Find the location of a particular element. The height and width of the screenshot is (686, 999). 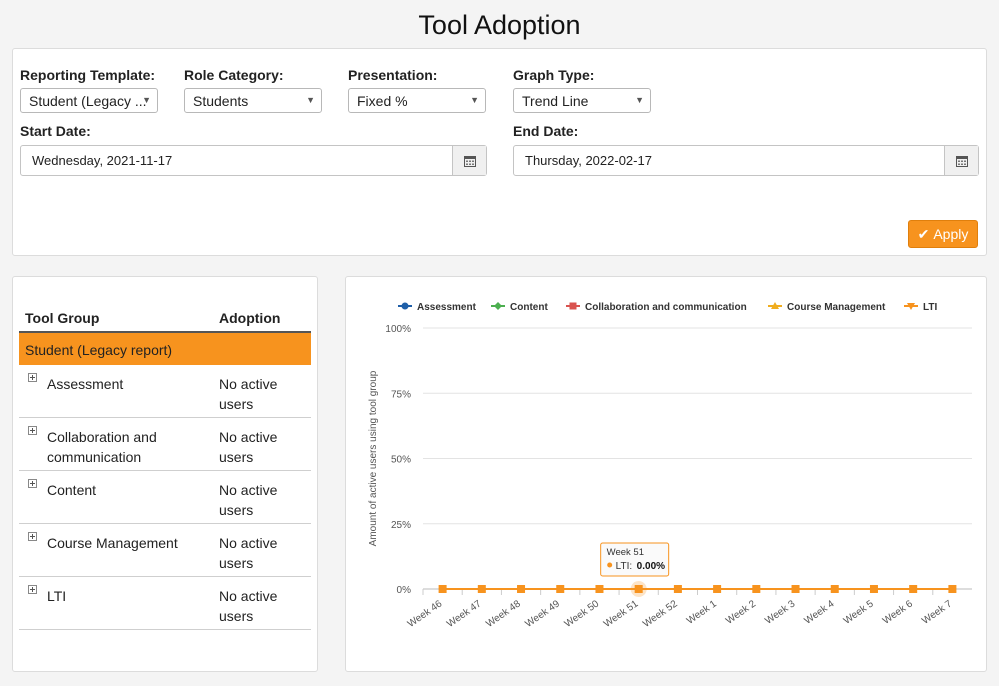

x-tick-label: Week 47 is located at coordinates (464, 614).